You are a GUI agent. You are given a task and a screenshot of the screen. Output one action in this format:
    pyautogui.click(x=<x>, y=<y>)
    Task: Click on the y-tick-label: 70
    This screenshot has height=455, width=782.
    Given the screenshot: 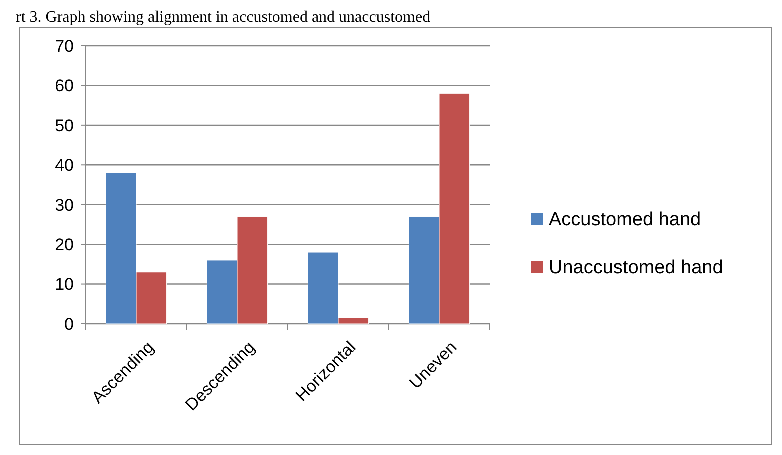 What is the action you would take?
    pyautogui.click(x=64, y=46)
    